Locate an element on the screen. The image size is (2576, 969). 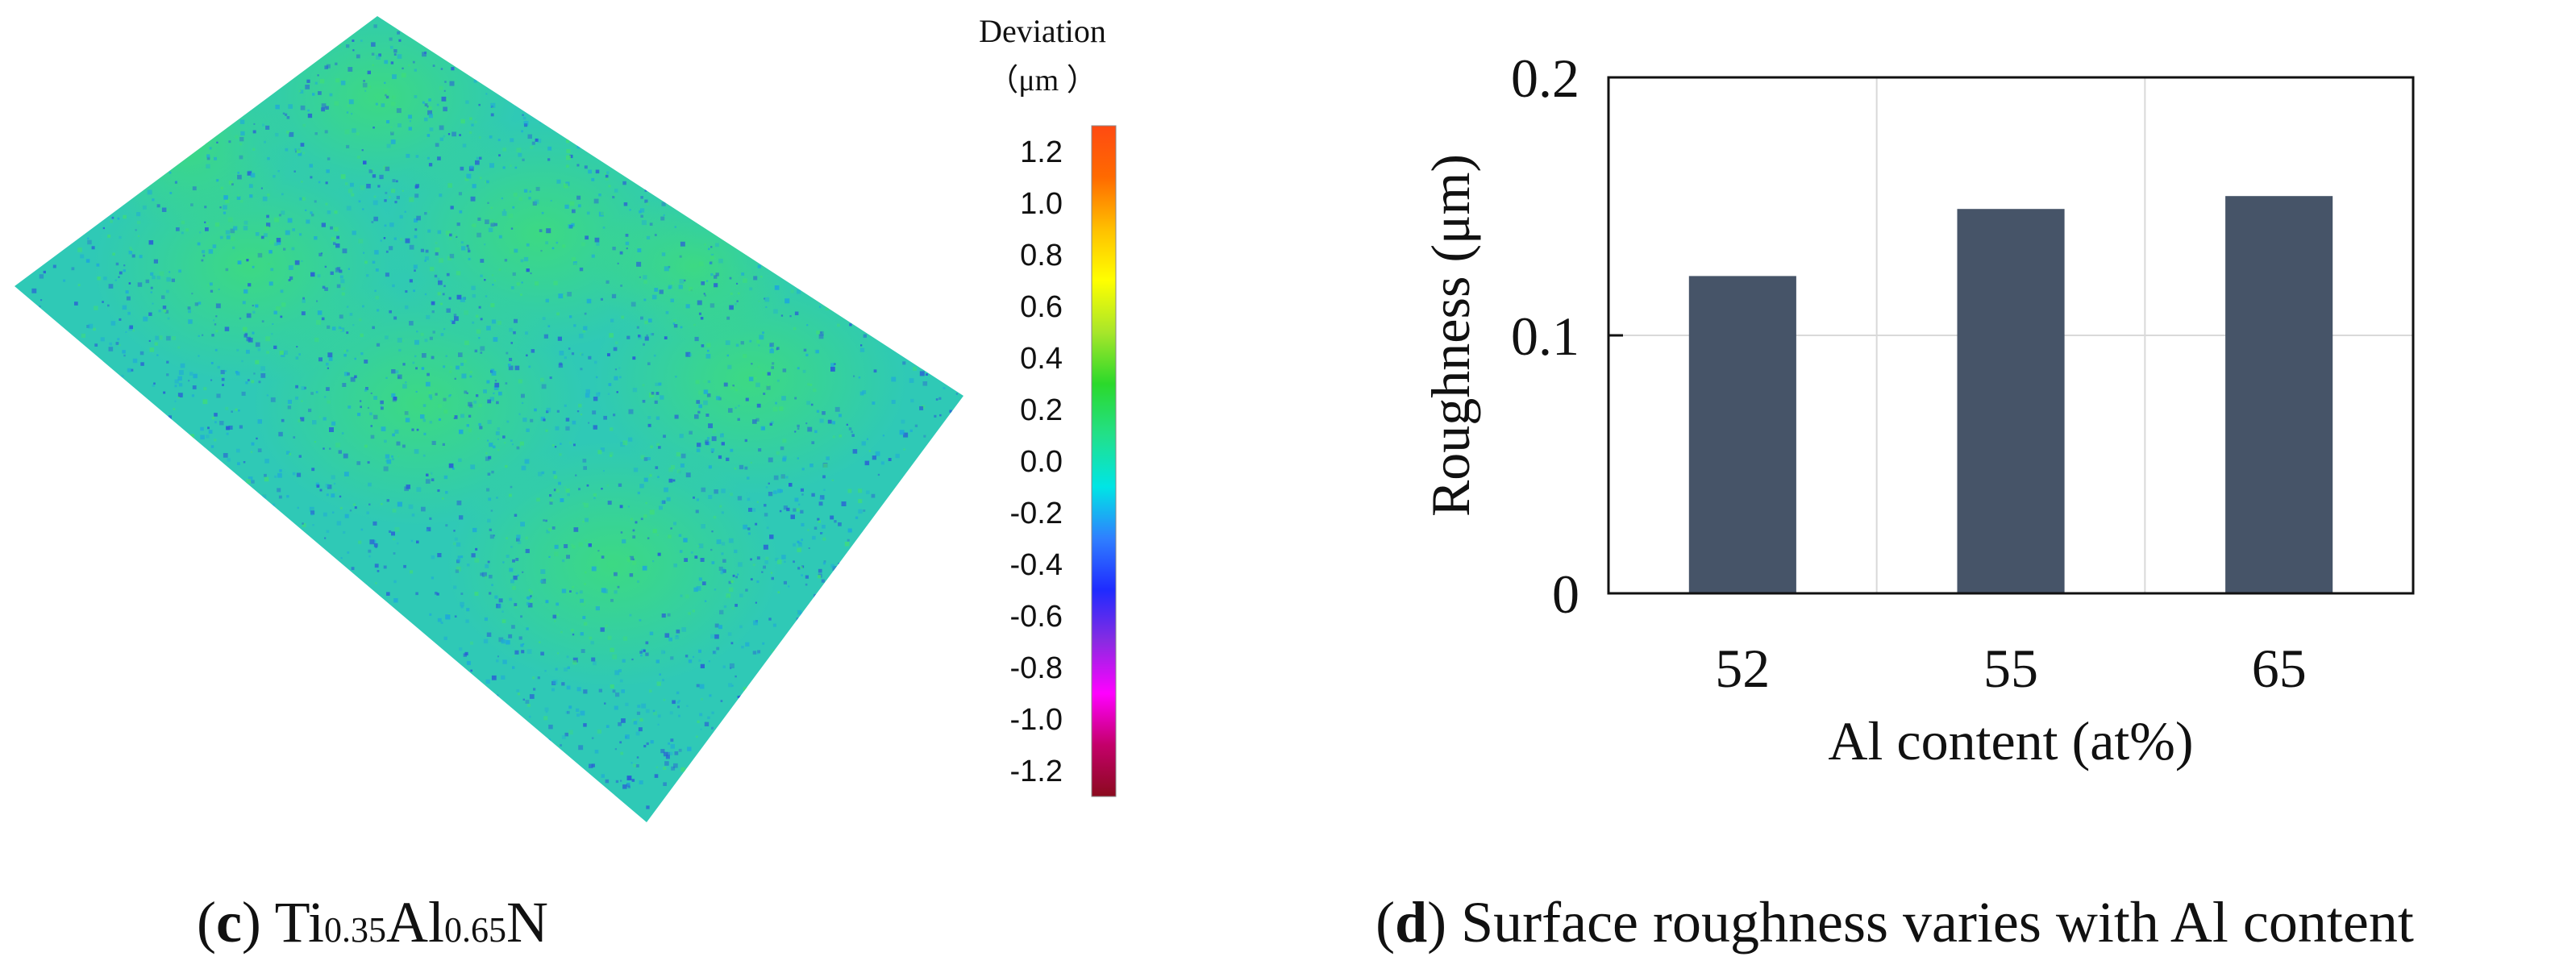
colorbar-tick-label: -0.2 is located at coordinates (1036, 513).